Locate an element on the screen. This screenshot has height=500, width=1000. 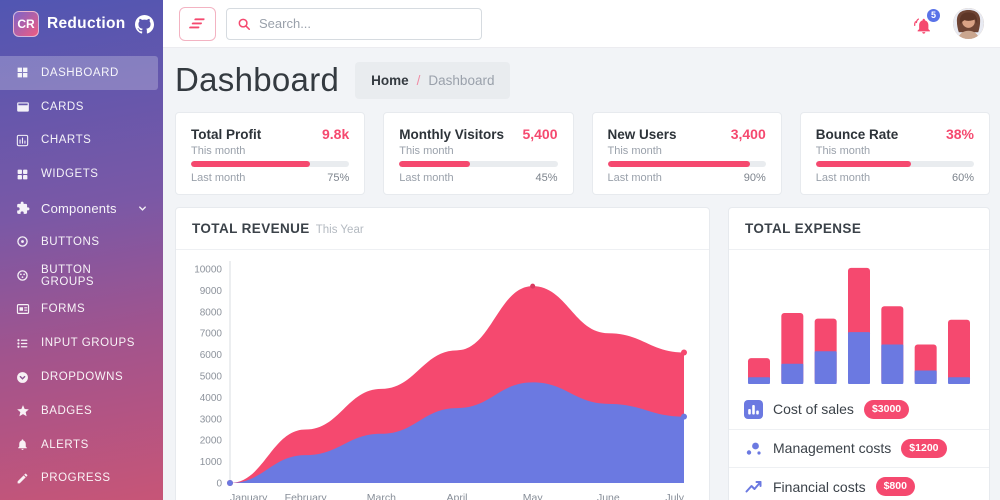
sidebar-item-badges: BADGES is located at coordinates (81, 411).